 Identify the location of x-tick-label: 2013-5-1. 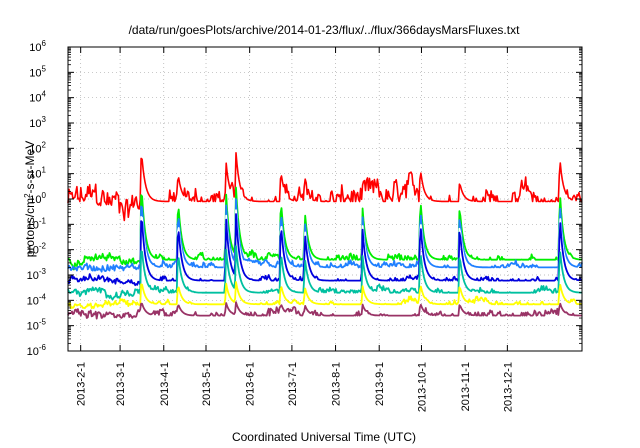
(207, 384).